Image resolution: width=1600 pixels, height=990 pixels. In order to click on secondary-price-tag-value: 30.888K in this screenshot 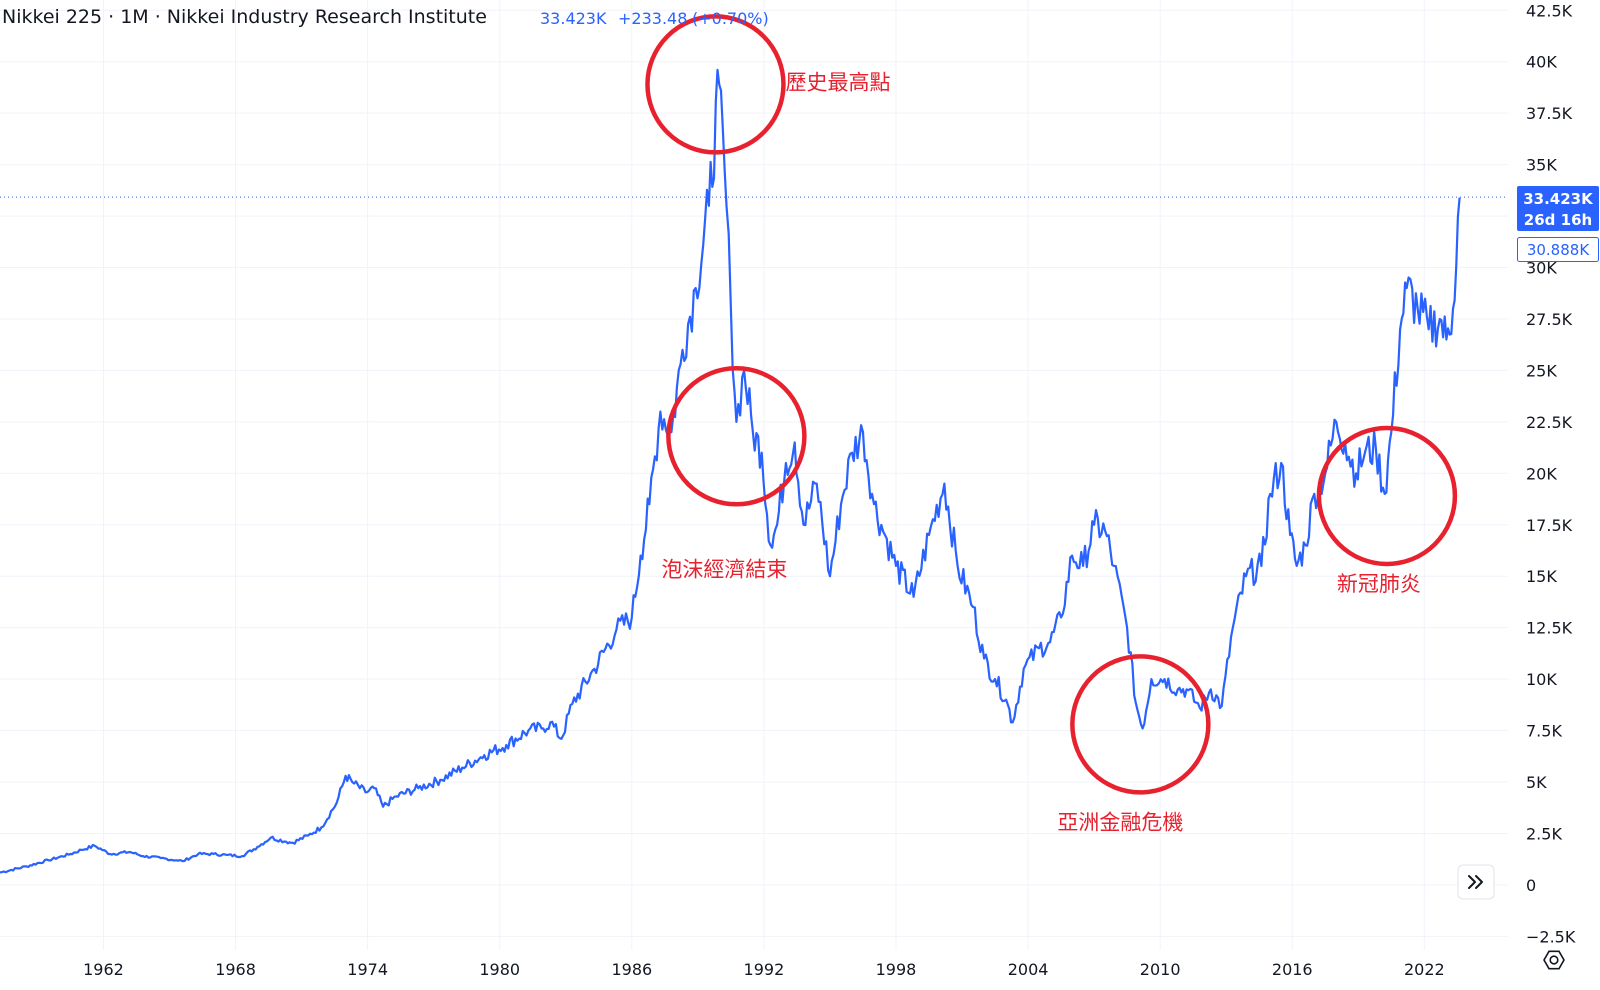, I will do `click(1558, 250)`.